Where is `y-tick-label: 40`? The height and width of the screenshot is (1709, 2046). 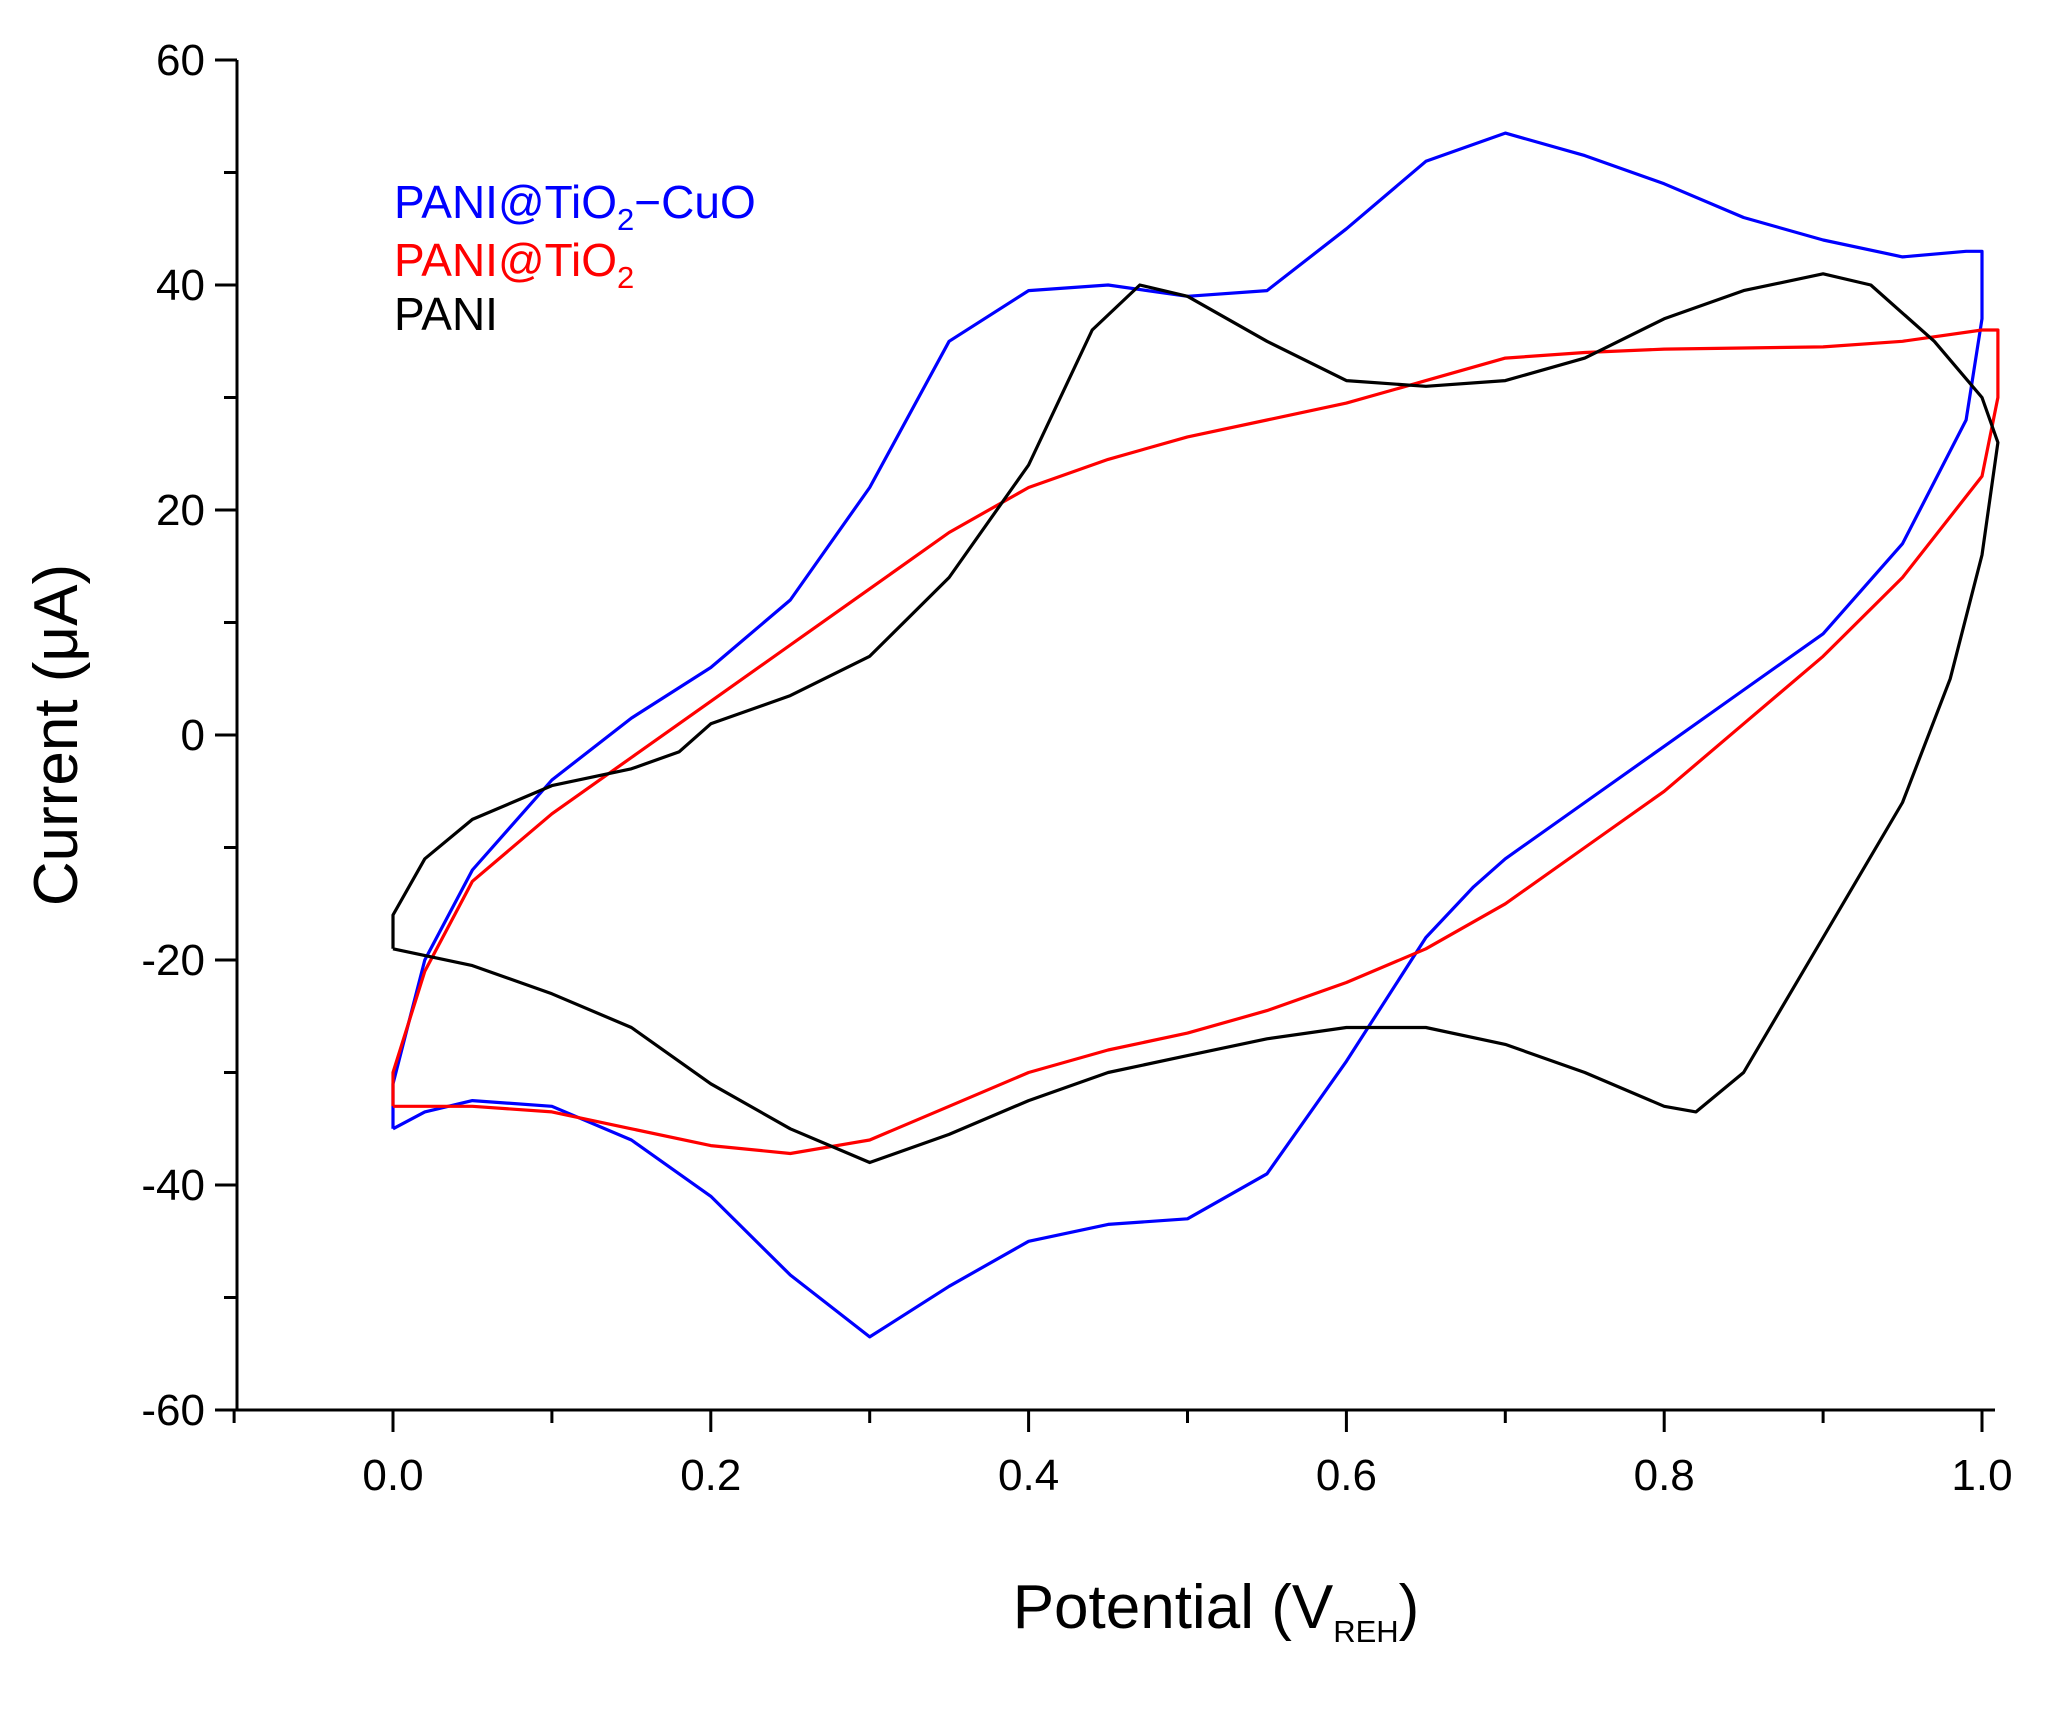
y-tick-label: 40 is located at coordinates (180, 285).